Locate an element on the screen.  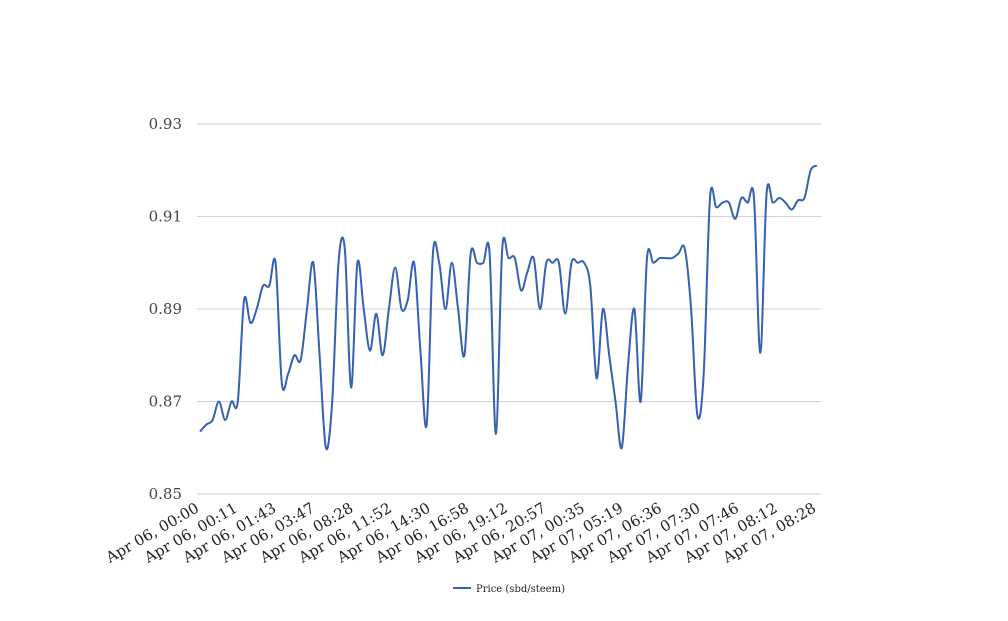
y-axis: 0.85 0.87 0.89 0.91 0.93 is located at coordinates (165, 309).